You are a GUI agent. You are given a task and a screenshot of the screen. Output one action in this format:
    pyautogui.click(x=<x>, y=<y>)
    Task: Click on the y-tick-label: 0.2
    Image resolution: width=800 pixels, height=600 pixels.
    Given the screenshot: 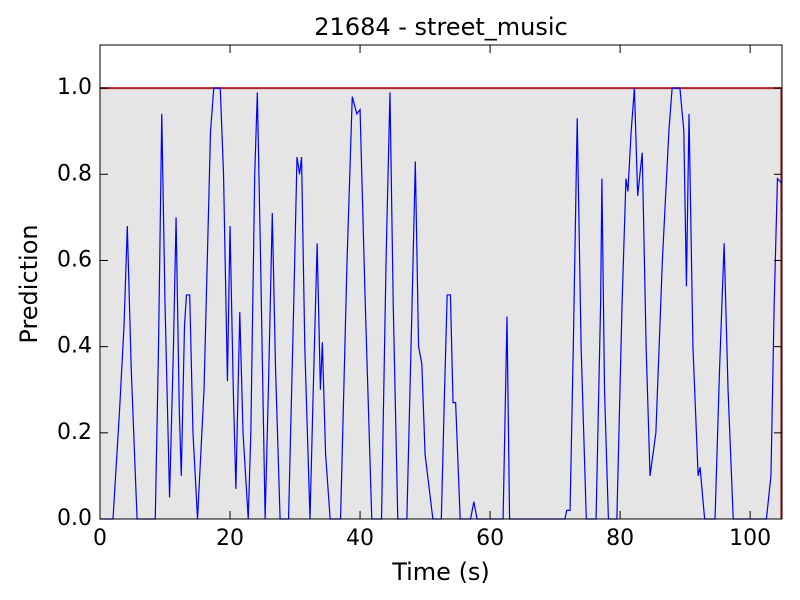 What is the action you would take?
    pyautogui.click(x=74, y=432)
    